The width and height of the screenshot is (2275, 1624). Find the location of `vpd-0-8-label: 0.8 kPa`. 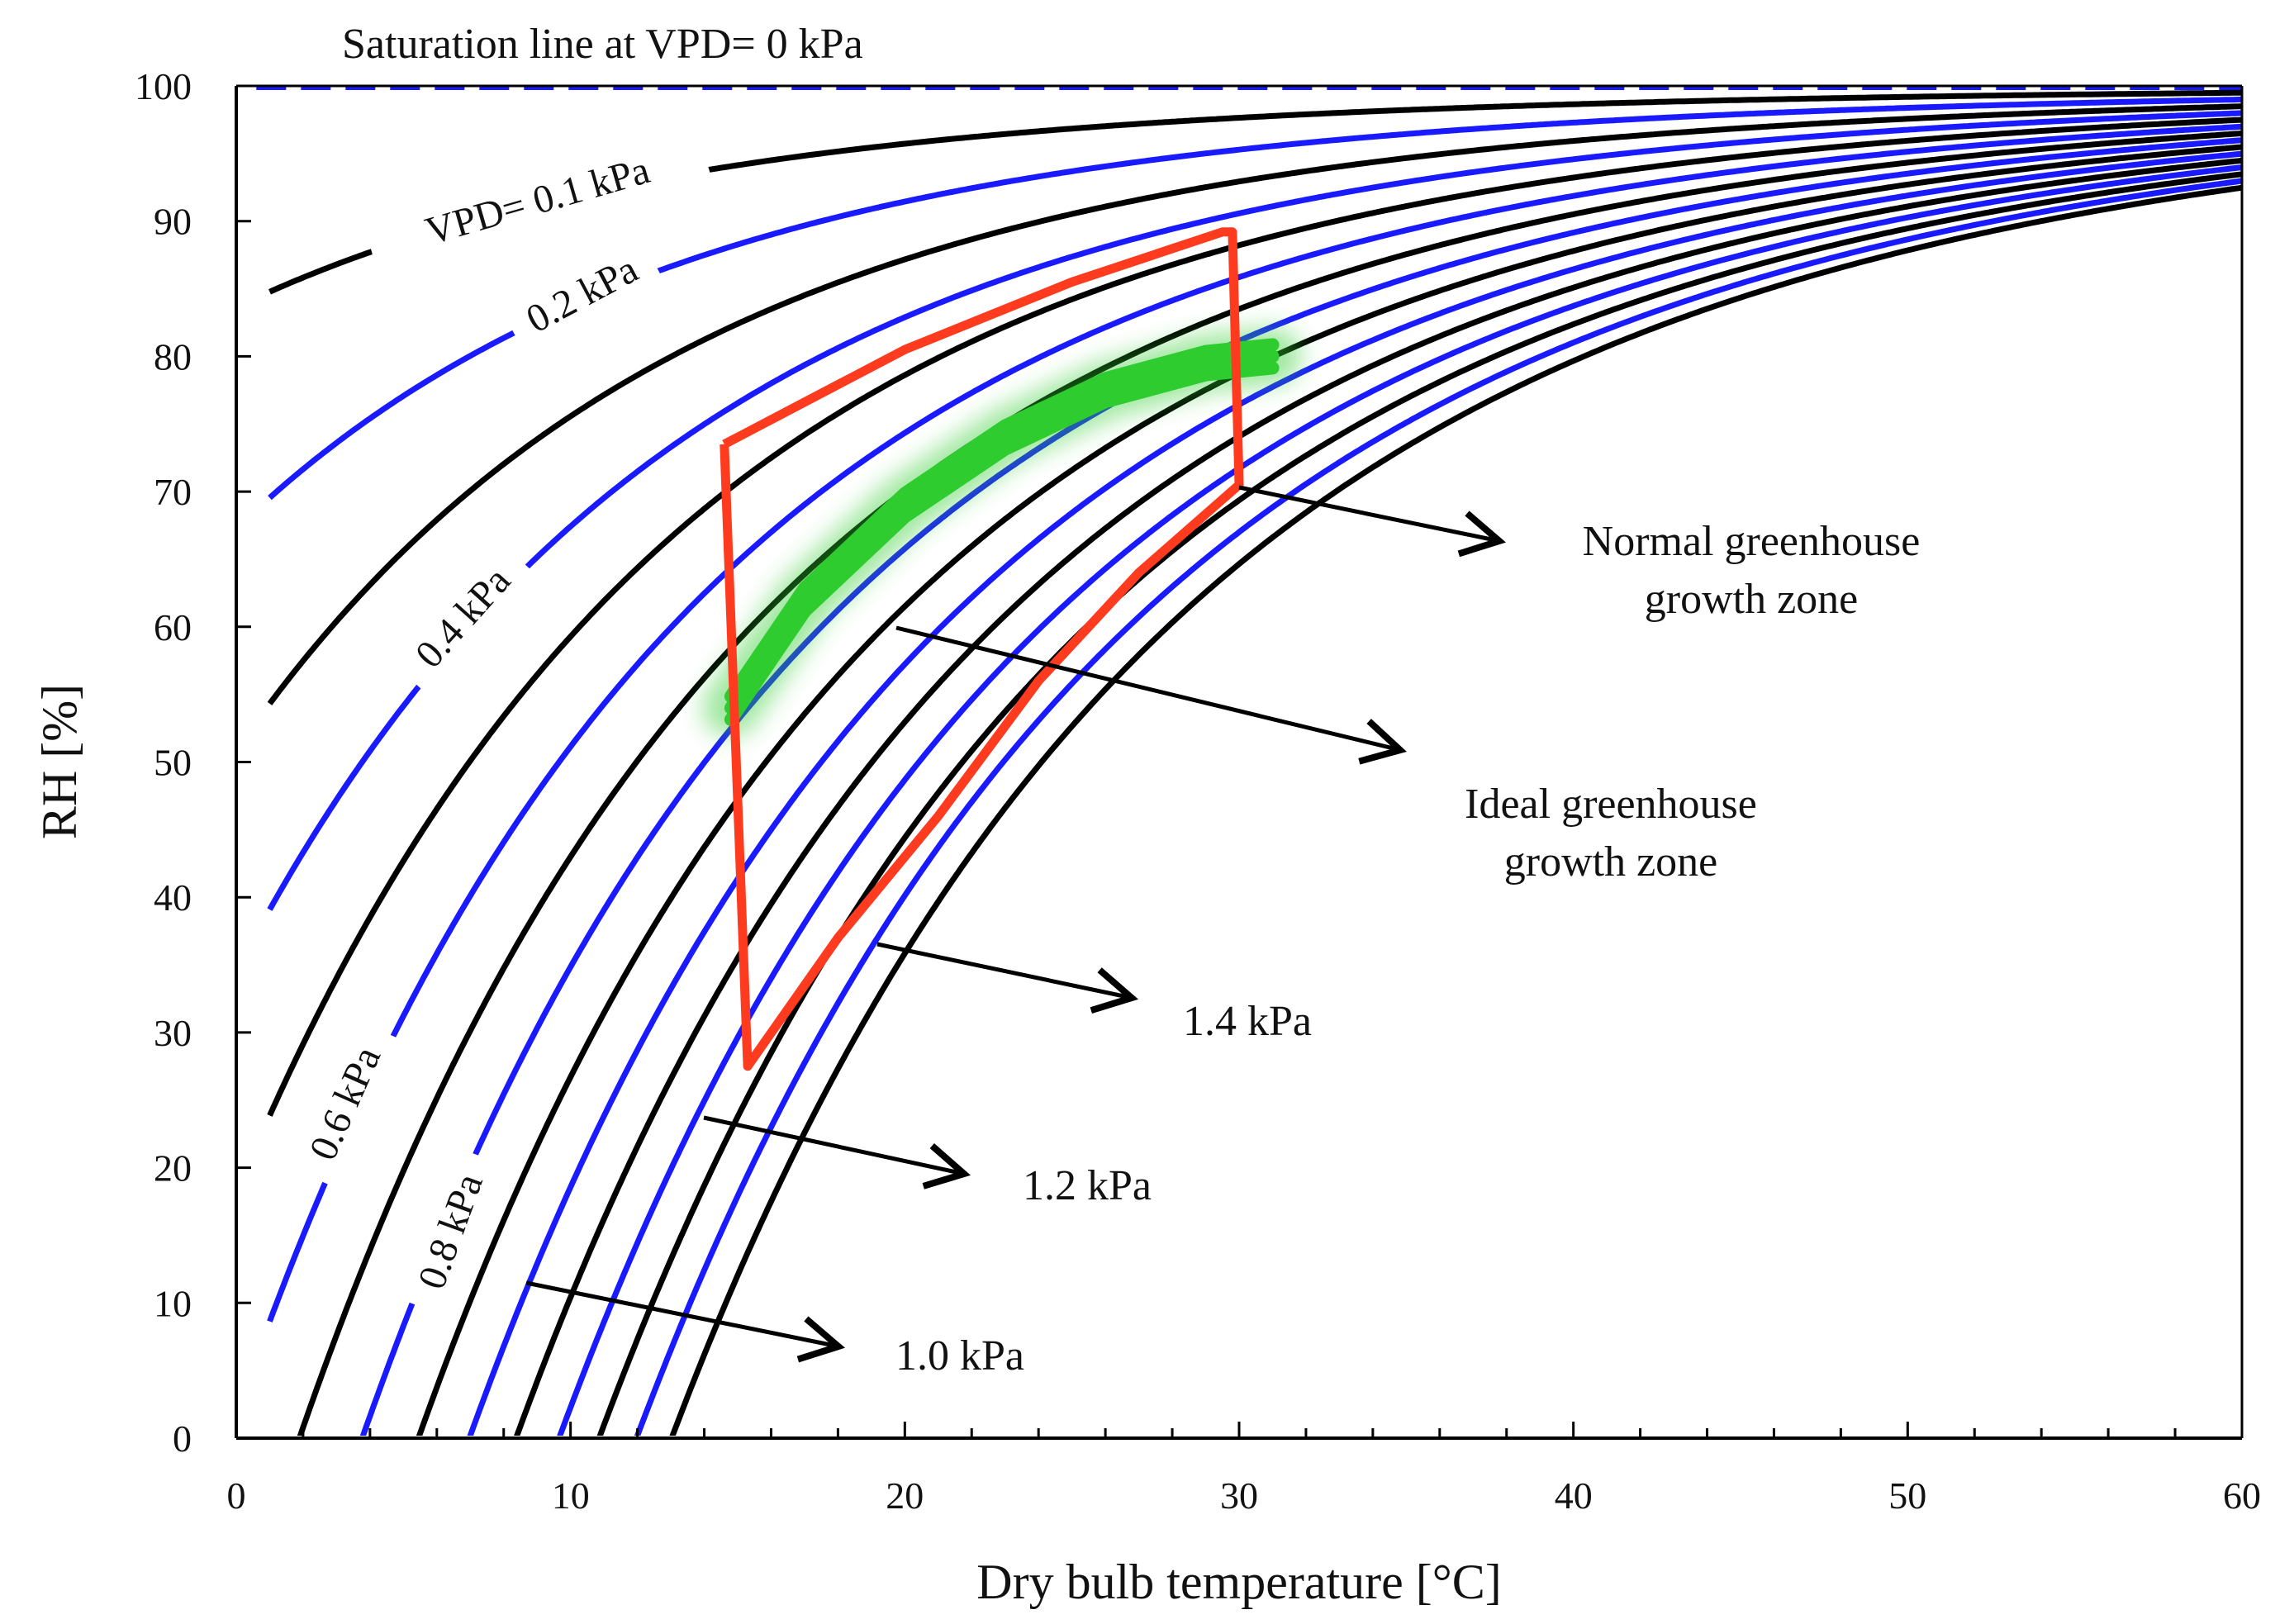

vpd-0-8-label: 0.8 kPa is located at coordinates (452, 1232).